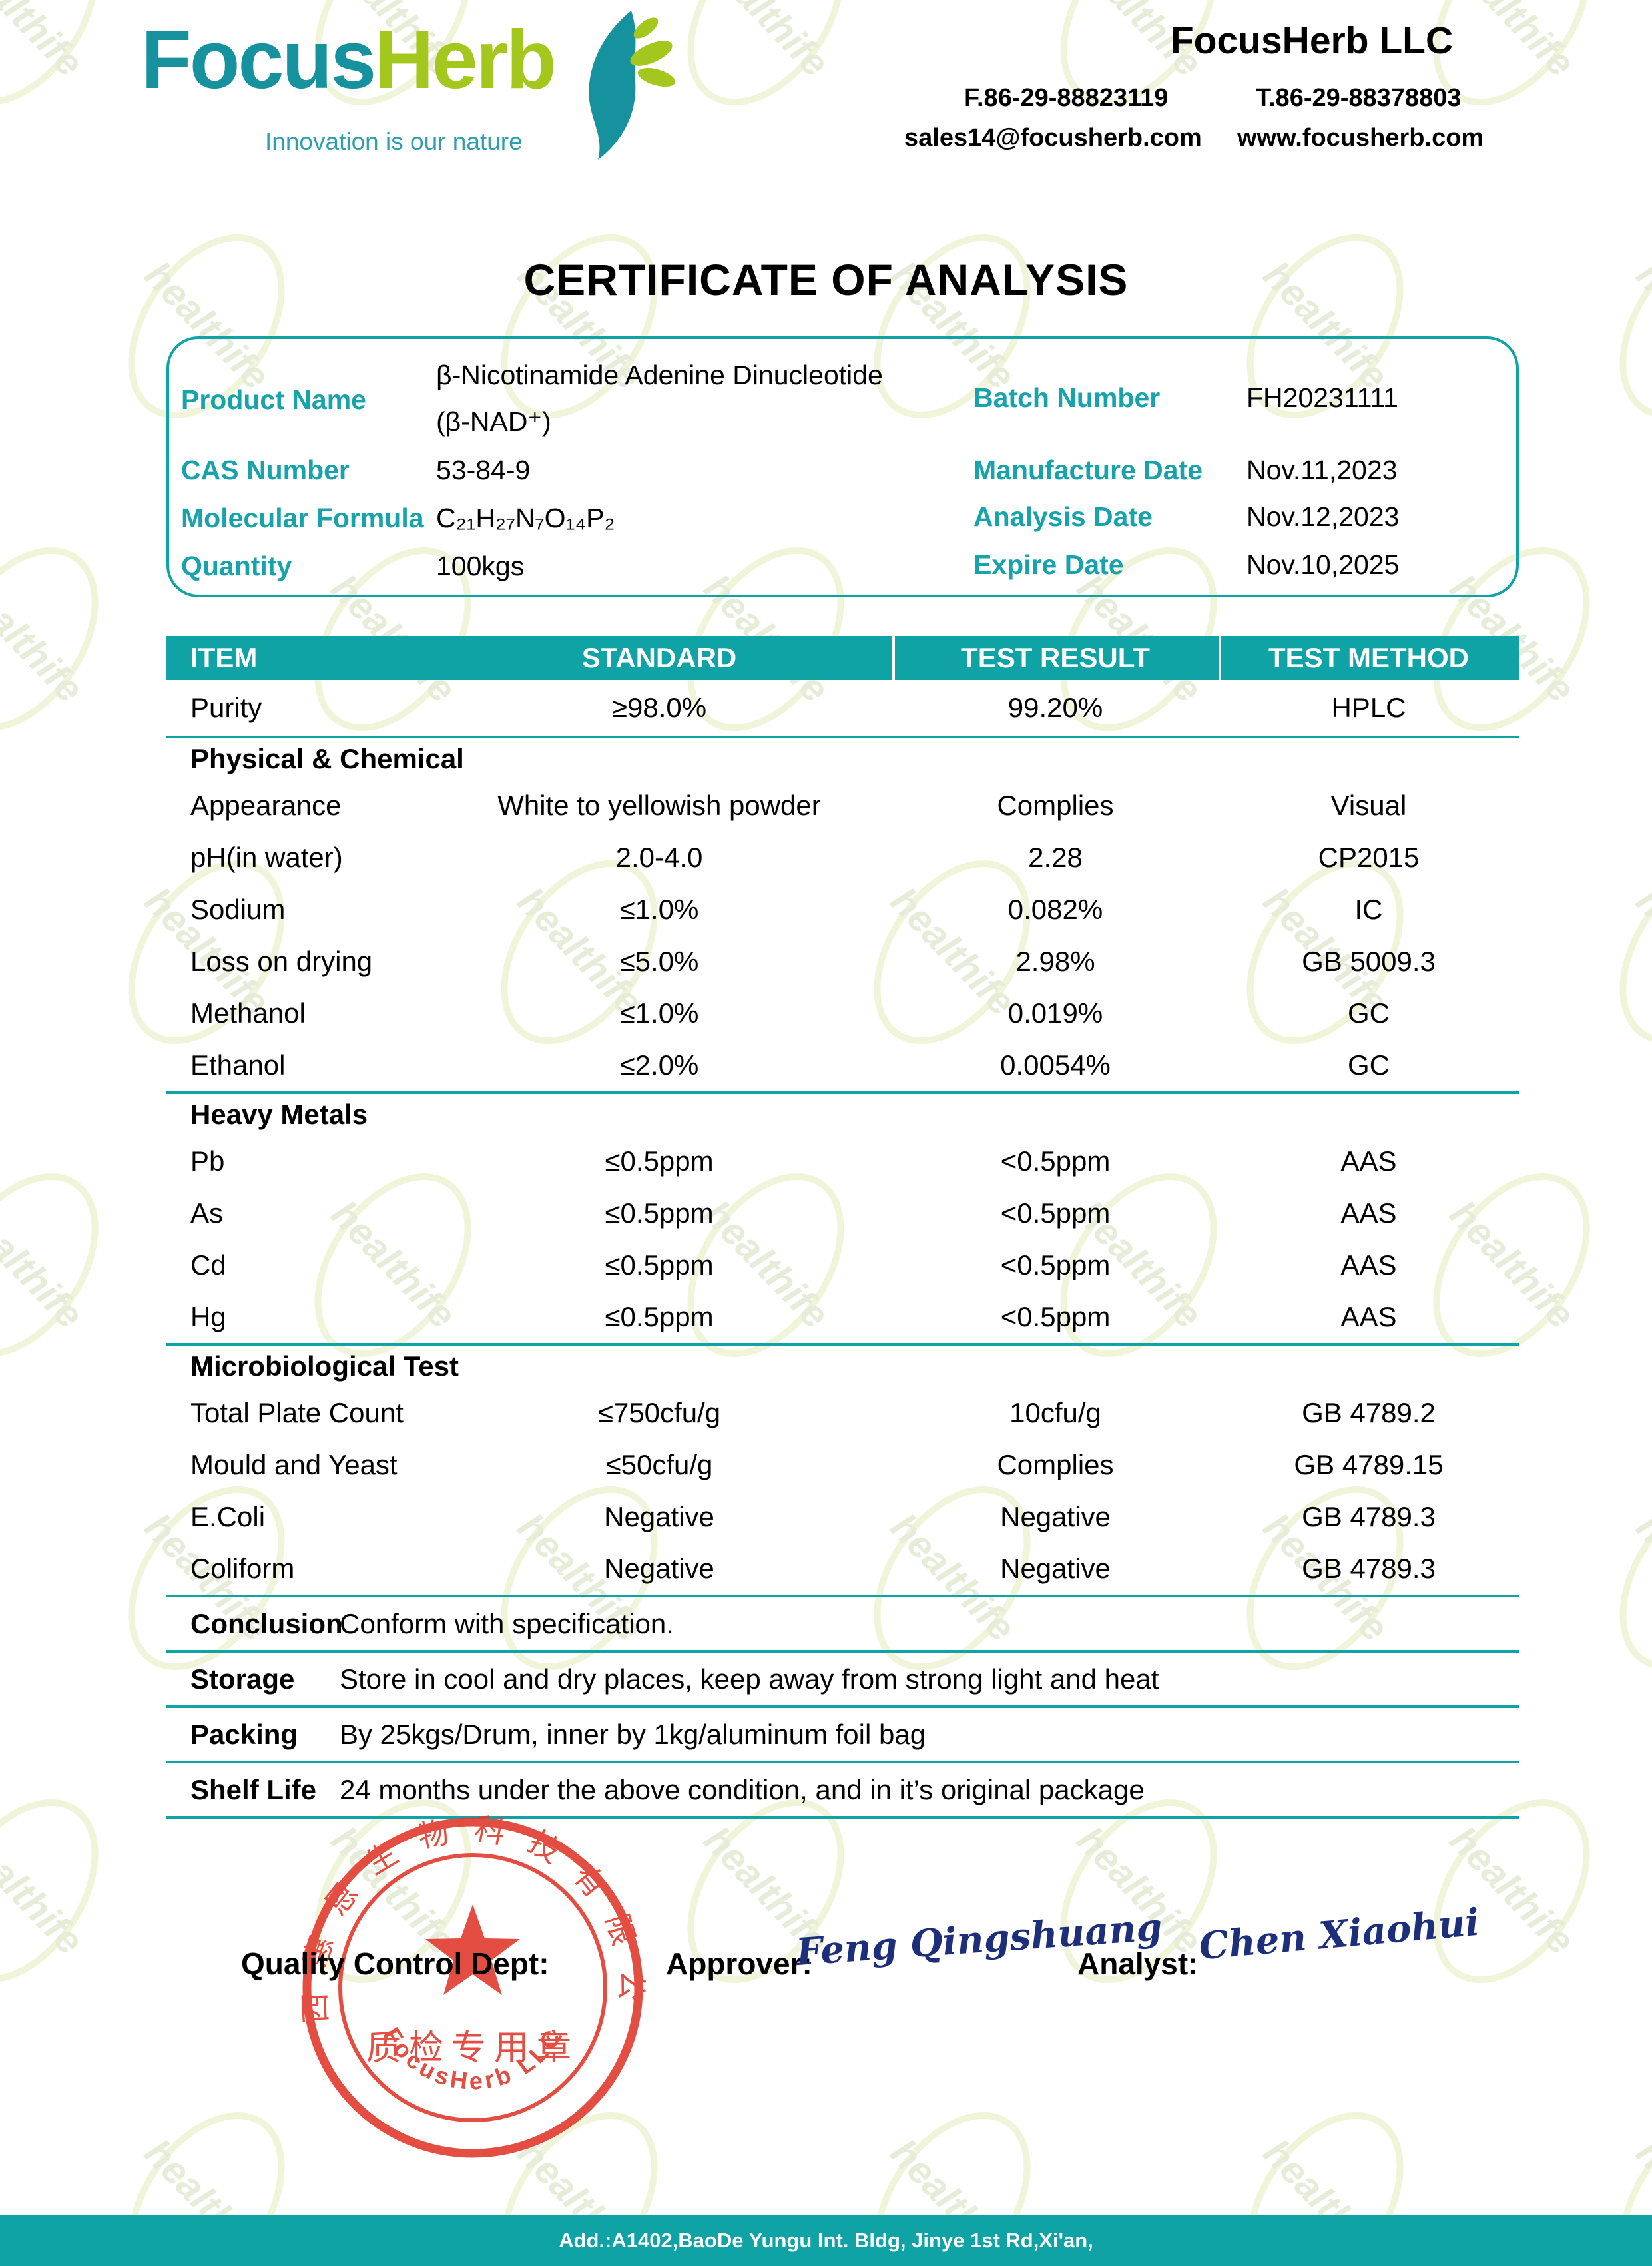  What do you see at coordinates (1055, 1065) in the screenshot?
I see `cell-test-result: 0.0054%` at bounding box center [1055, 1065].